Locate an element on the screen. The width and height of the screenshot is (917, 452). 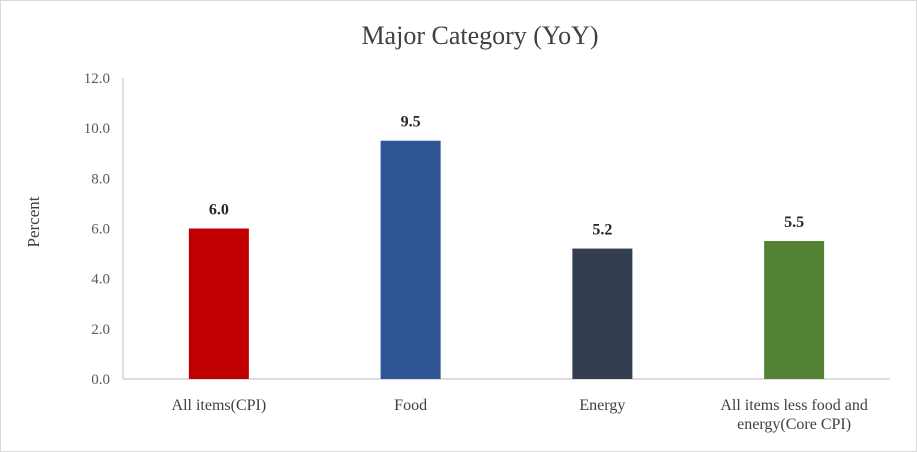
data-label: 9.5 is located at coordinates (411, 122).